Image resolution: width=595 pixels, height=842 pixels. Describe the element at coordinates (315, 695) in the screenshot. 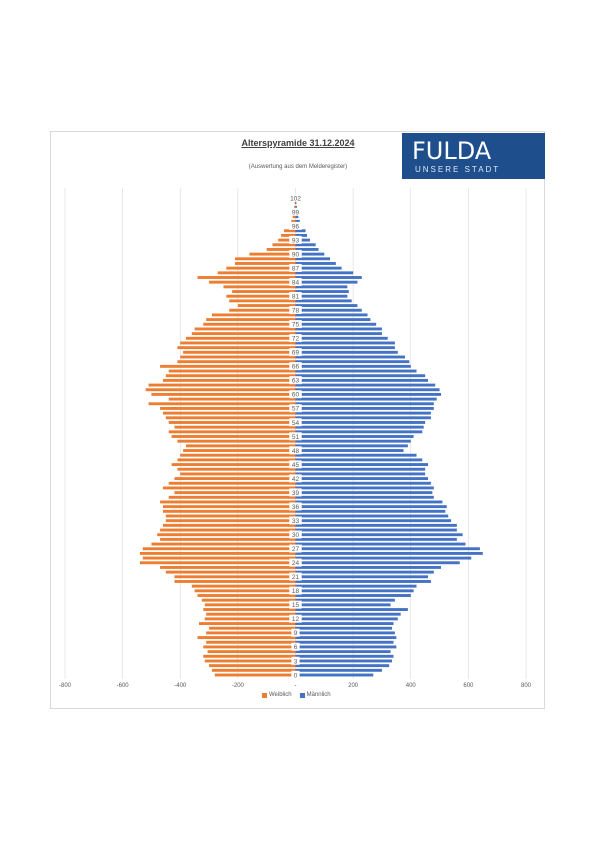

I see `legend-item-maennlich: Männlich` at that location.